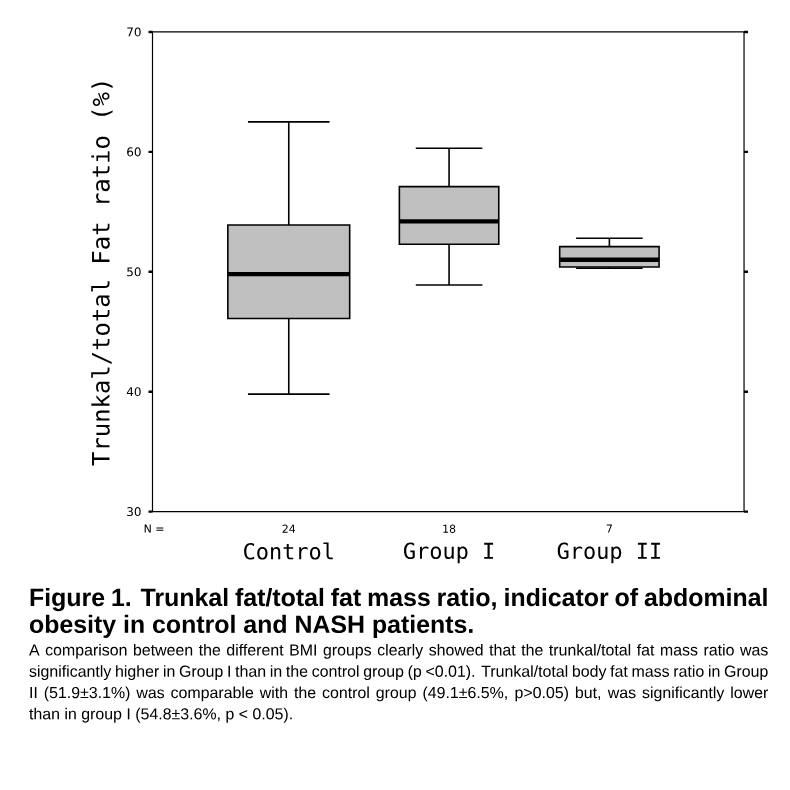 The image size is (790, 790). Describe the element at coordinates (398, 613) in the screenshot. I see `text: Figure 1. Trunkal fat/total fat mass ratio, indicator of abdominal obesity in control and NASH patients.` at that location.